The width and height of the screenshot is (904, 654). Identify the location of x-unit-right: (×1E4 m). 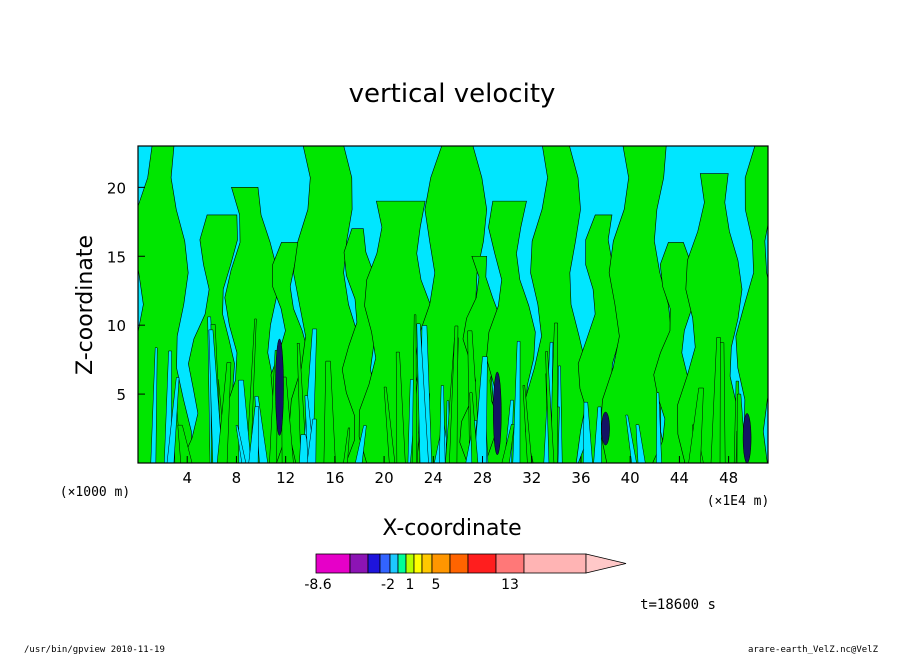
(738, 501).